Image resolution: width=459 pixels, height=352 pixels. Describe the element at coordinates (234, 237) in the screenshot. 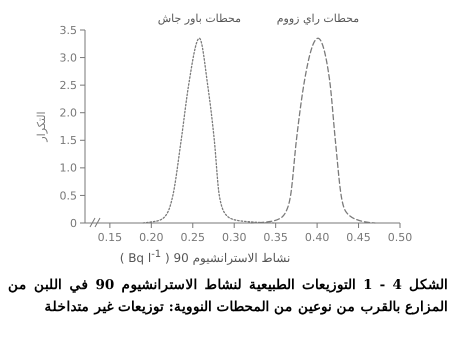

I see `x-tick-label: 0.30` at that location.